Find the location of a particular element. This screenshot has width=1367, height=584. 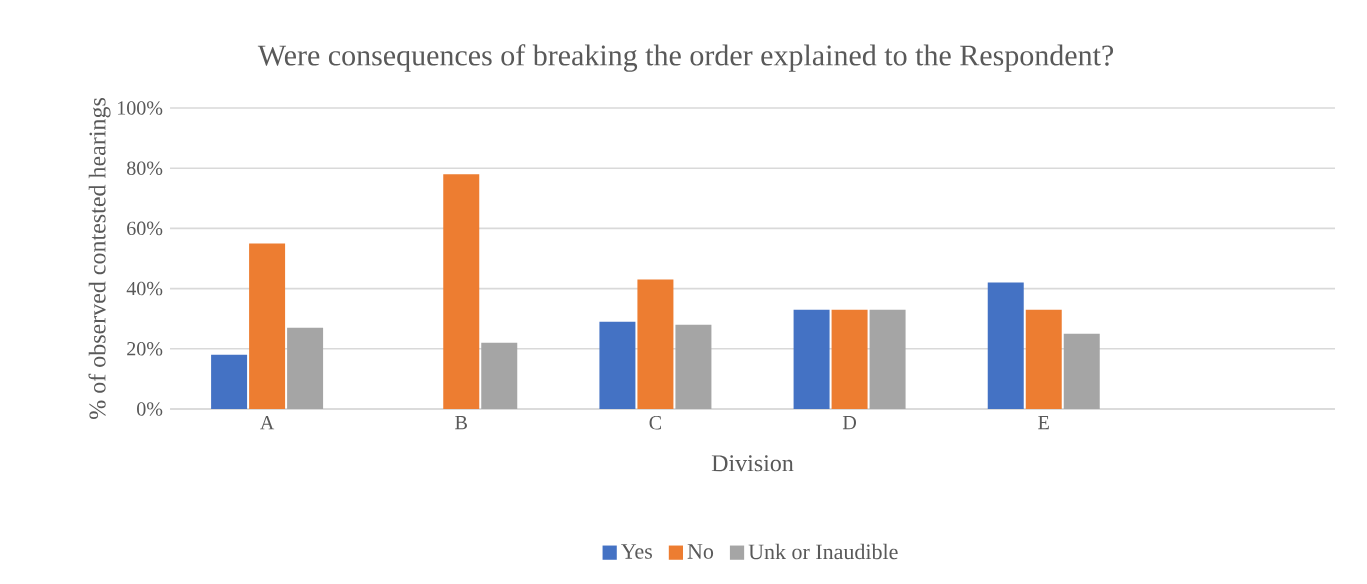

legend-label: No is located at coordinates (700, 551).